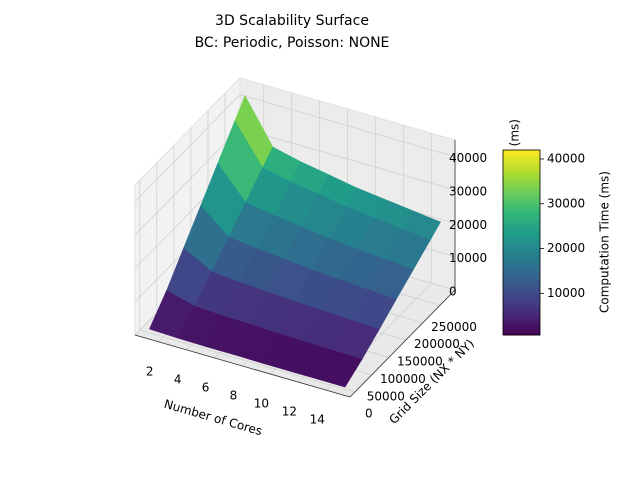 This screenshot has height=480, width=640. Describe the element at coordinates (289, 412) in the screenshot. I see `x-tick-label: 12` at that location.